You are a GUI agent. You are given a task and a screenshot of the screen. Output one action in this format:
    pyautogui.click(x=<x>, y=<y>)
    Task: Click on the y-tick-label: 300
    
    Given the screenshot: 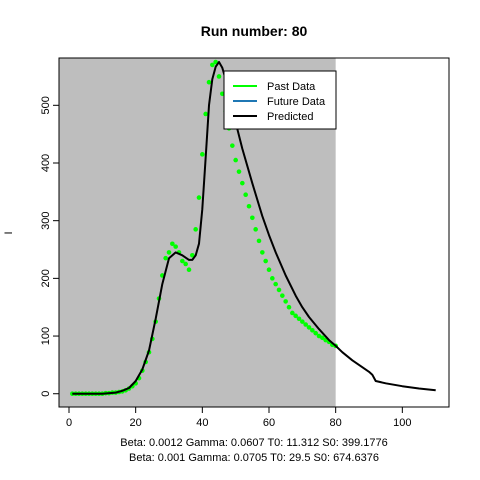 What is the action you would take?
    pyautogui.click(x=46, y=220)
    